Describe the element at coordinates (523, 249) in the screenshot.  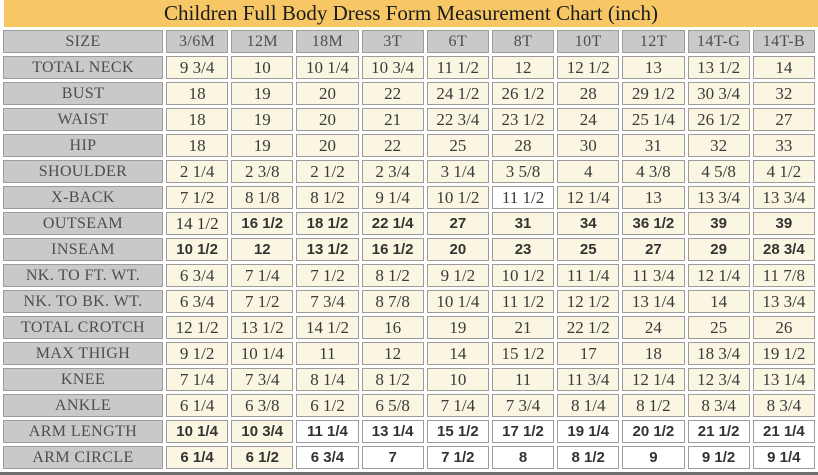
I see `data-cell: 23` at that location.